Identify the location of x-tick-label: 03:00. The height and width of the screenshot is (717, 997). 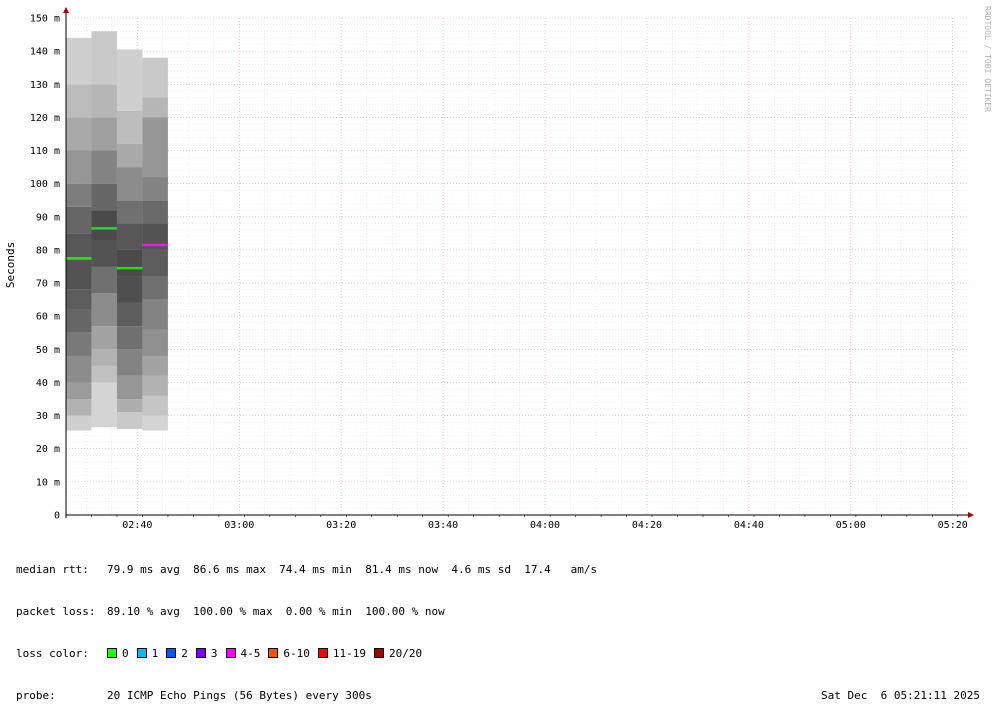
(239, 525).